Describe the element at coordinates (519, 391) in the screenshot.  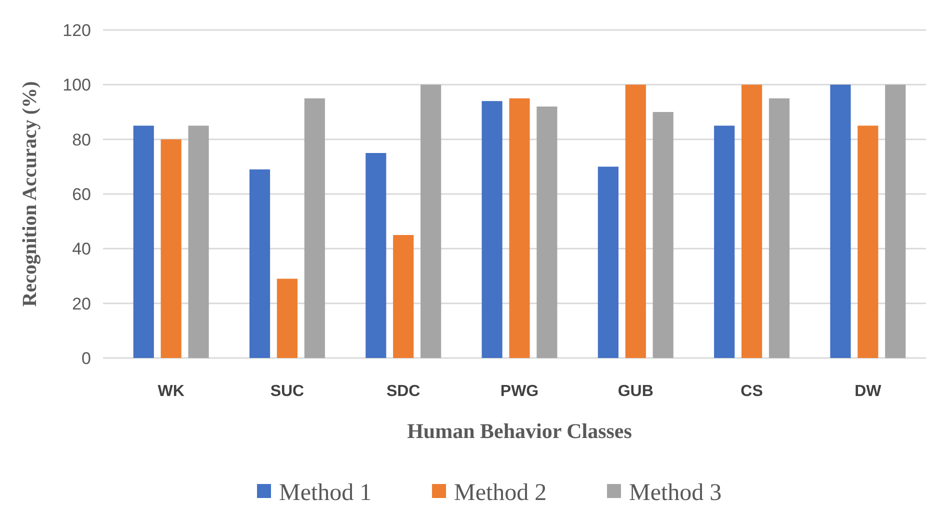
I see `x-tick-label: PWG` at that location.